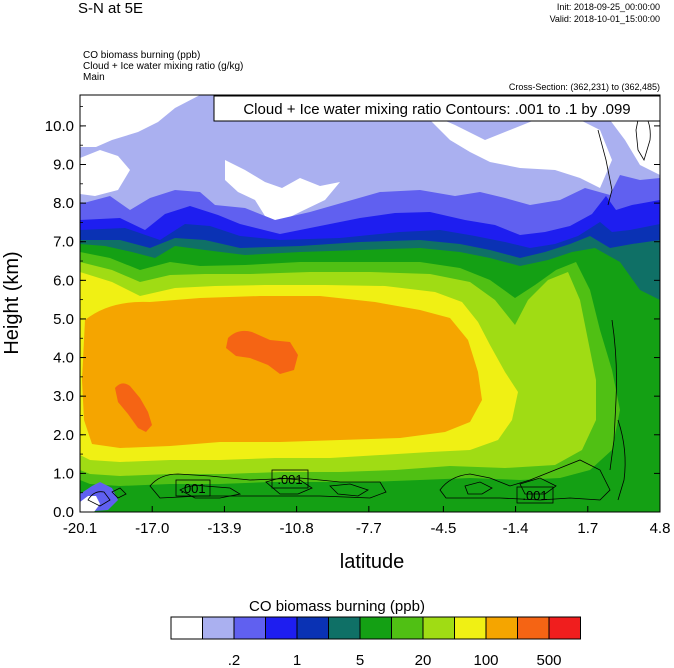 Image resolution: width=674 pixels, height=668 pixels. Describe the element at coordinates (604, 19) in the screenshot. I see `valid-time: Valid: 2018-10-01_15:00:00` at that location.